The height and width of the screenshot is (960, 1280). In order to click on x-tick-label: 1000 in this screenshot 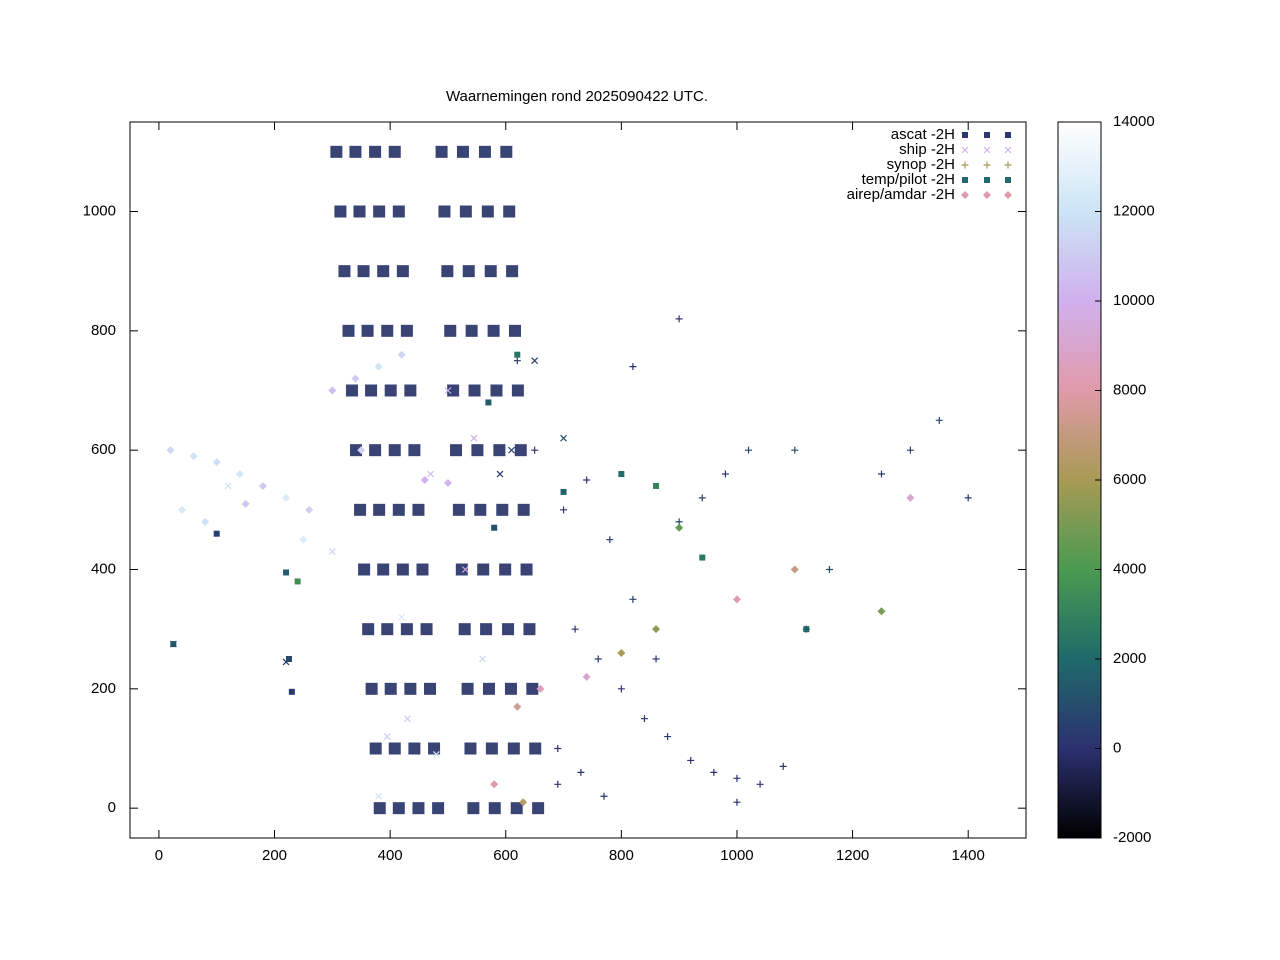, I will do `click(736, 855)`.